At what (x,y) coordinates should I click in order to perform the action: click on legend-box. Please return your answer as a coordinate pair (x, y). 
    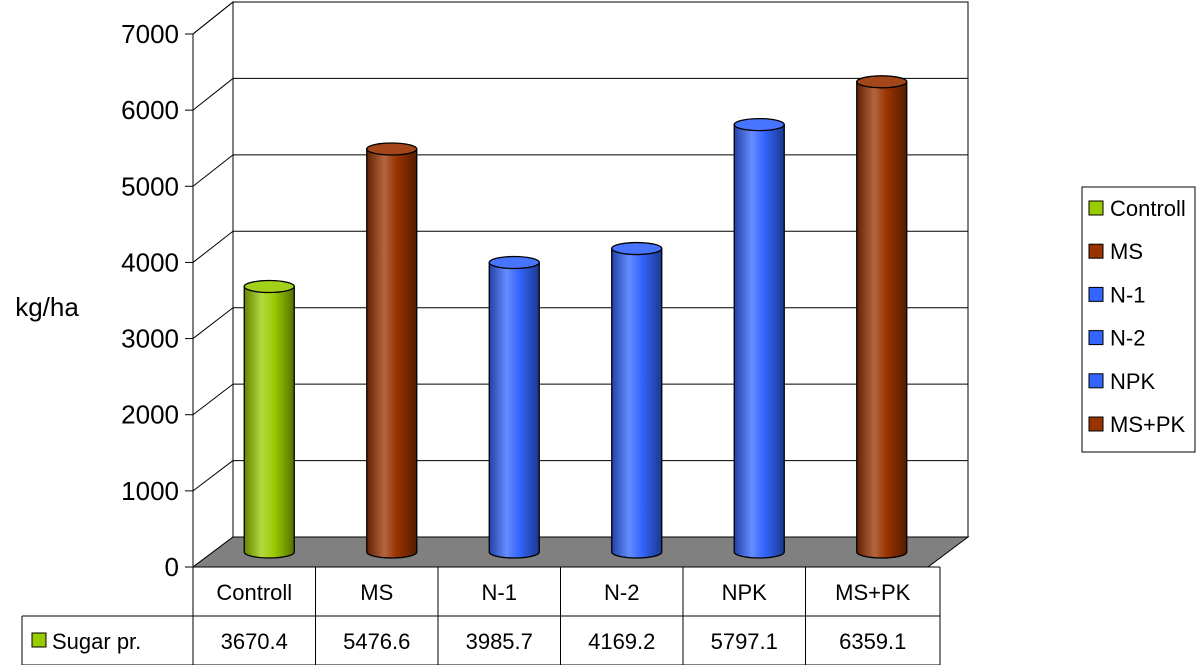
    Looking at the image, I should click on (1138, 319).